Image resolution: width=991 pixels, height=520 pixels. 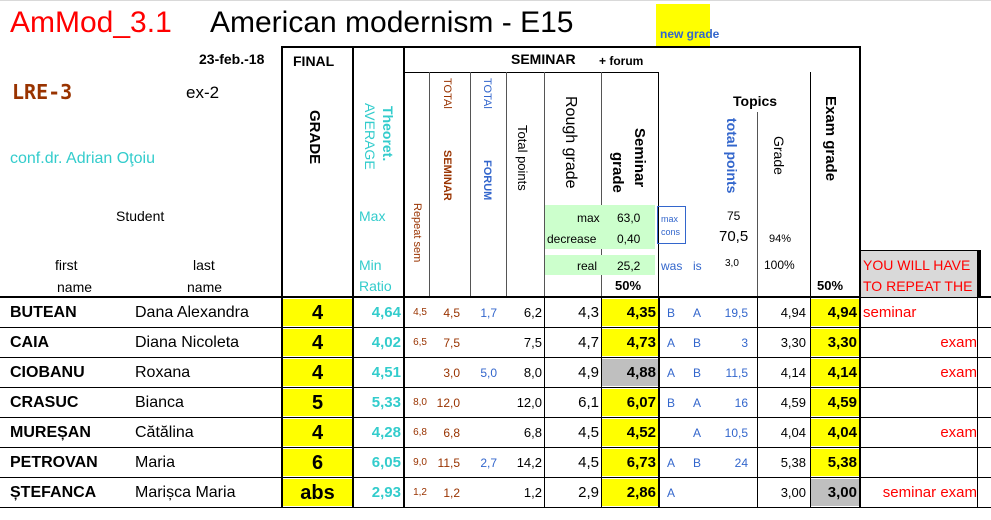 What do you see at coordinates (670, 463) in the screenshot?
I see `topic-1-value: A` at bounding box center [670, 463].